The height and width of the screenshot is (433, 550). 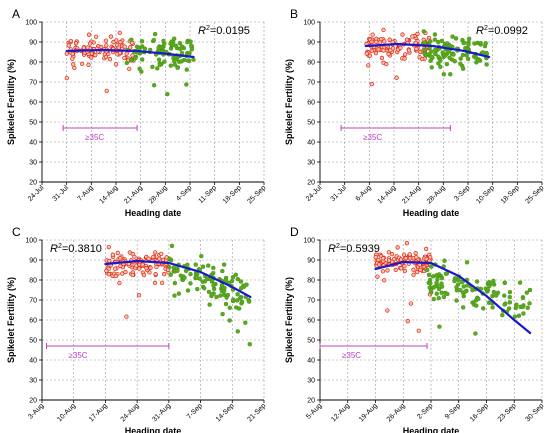 I want to click on fit-curve, so click(x=178, y=279).